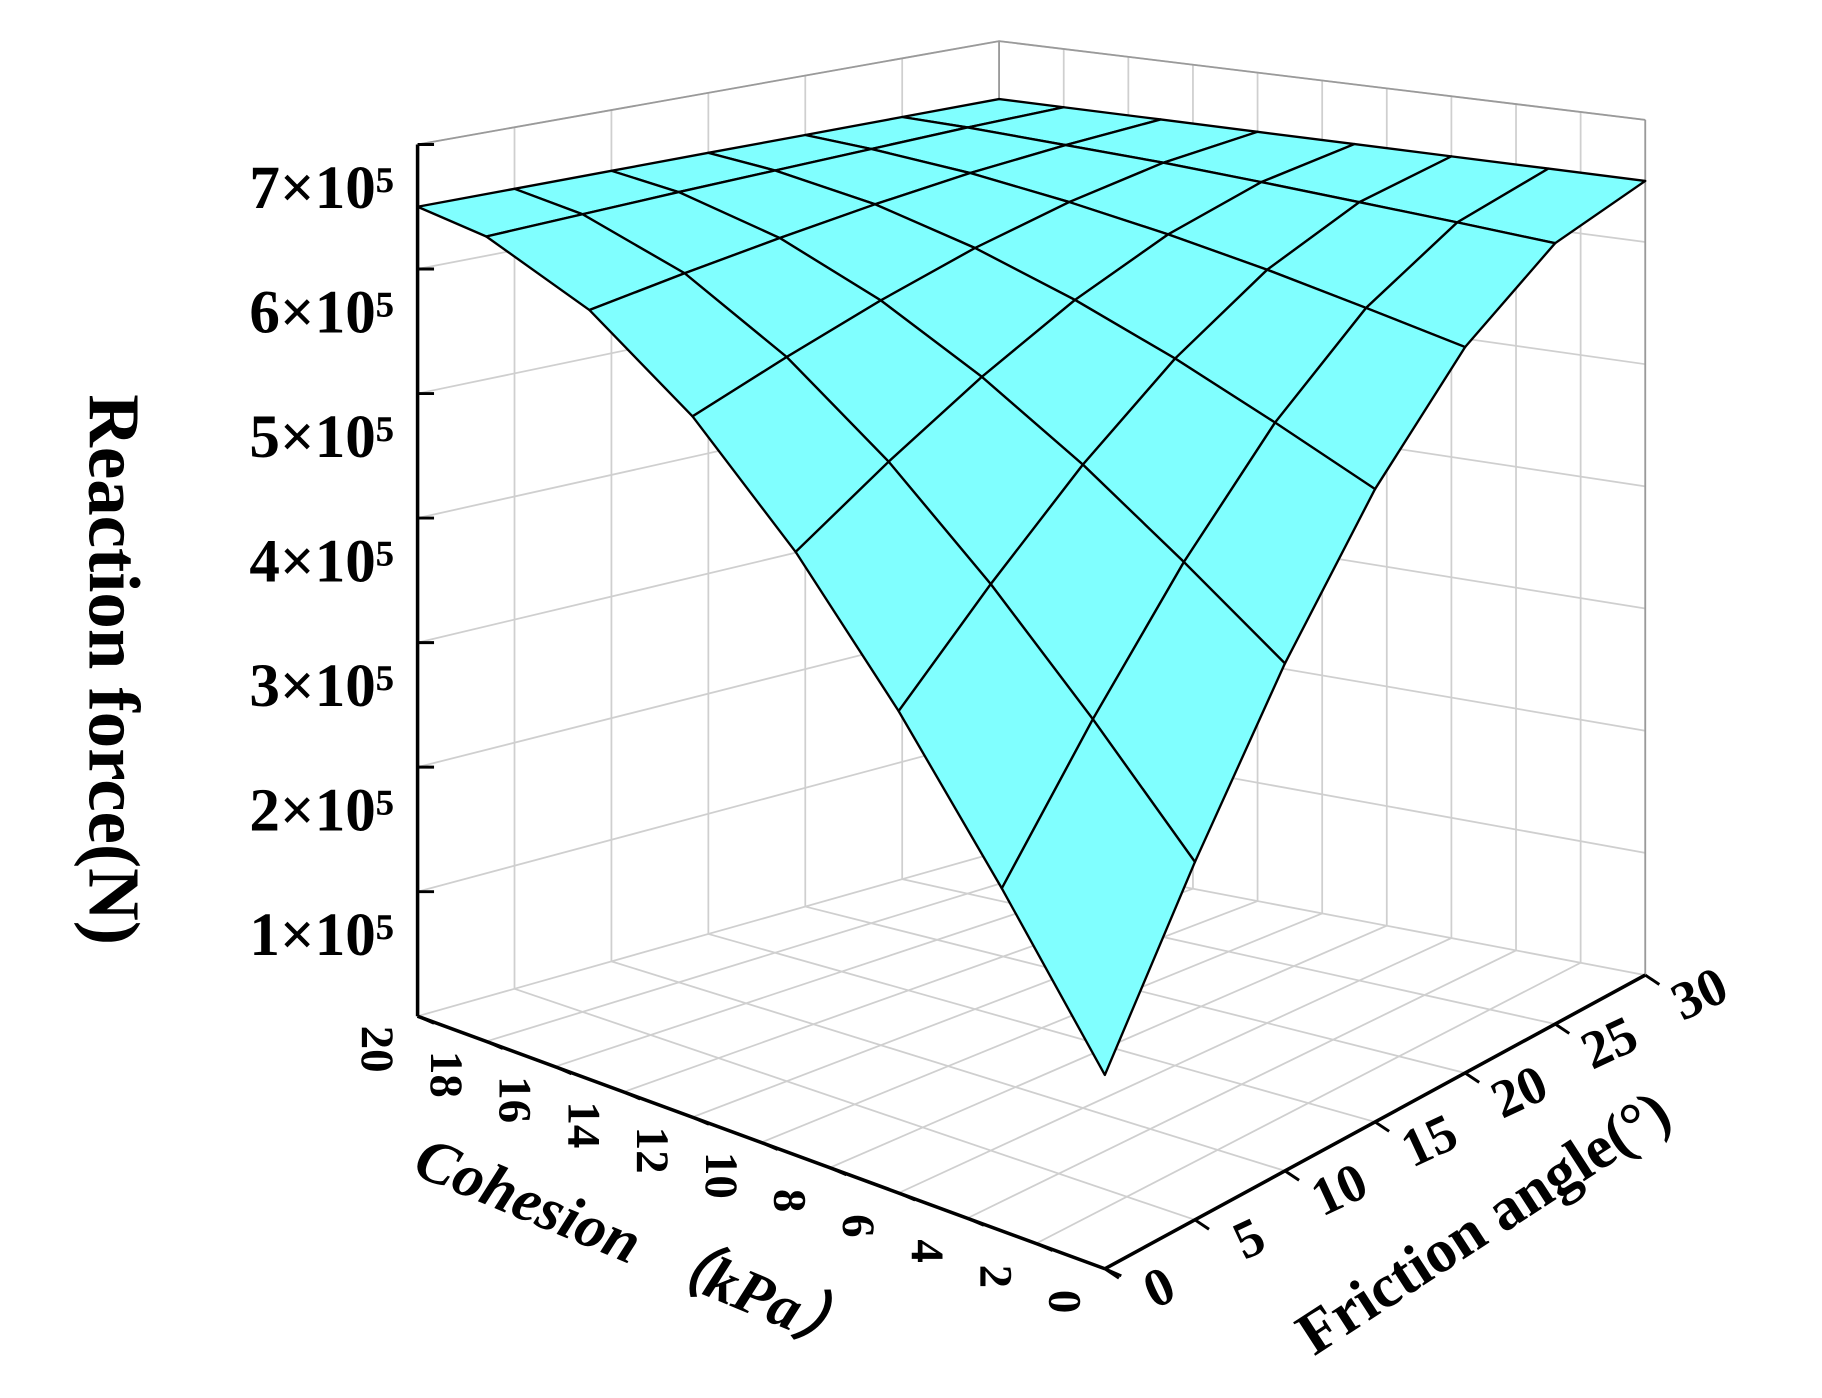 The width and height of the screenshot is (1822, 1398). What do you see at coordinates (321, 561) in the screenshot?
I see `z-tick-label: 4×10⁵` at bounding box center [321, 561].